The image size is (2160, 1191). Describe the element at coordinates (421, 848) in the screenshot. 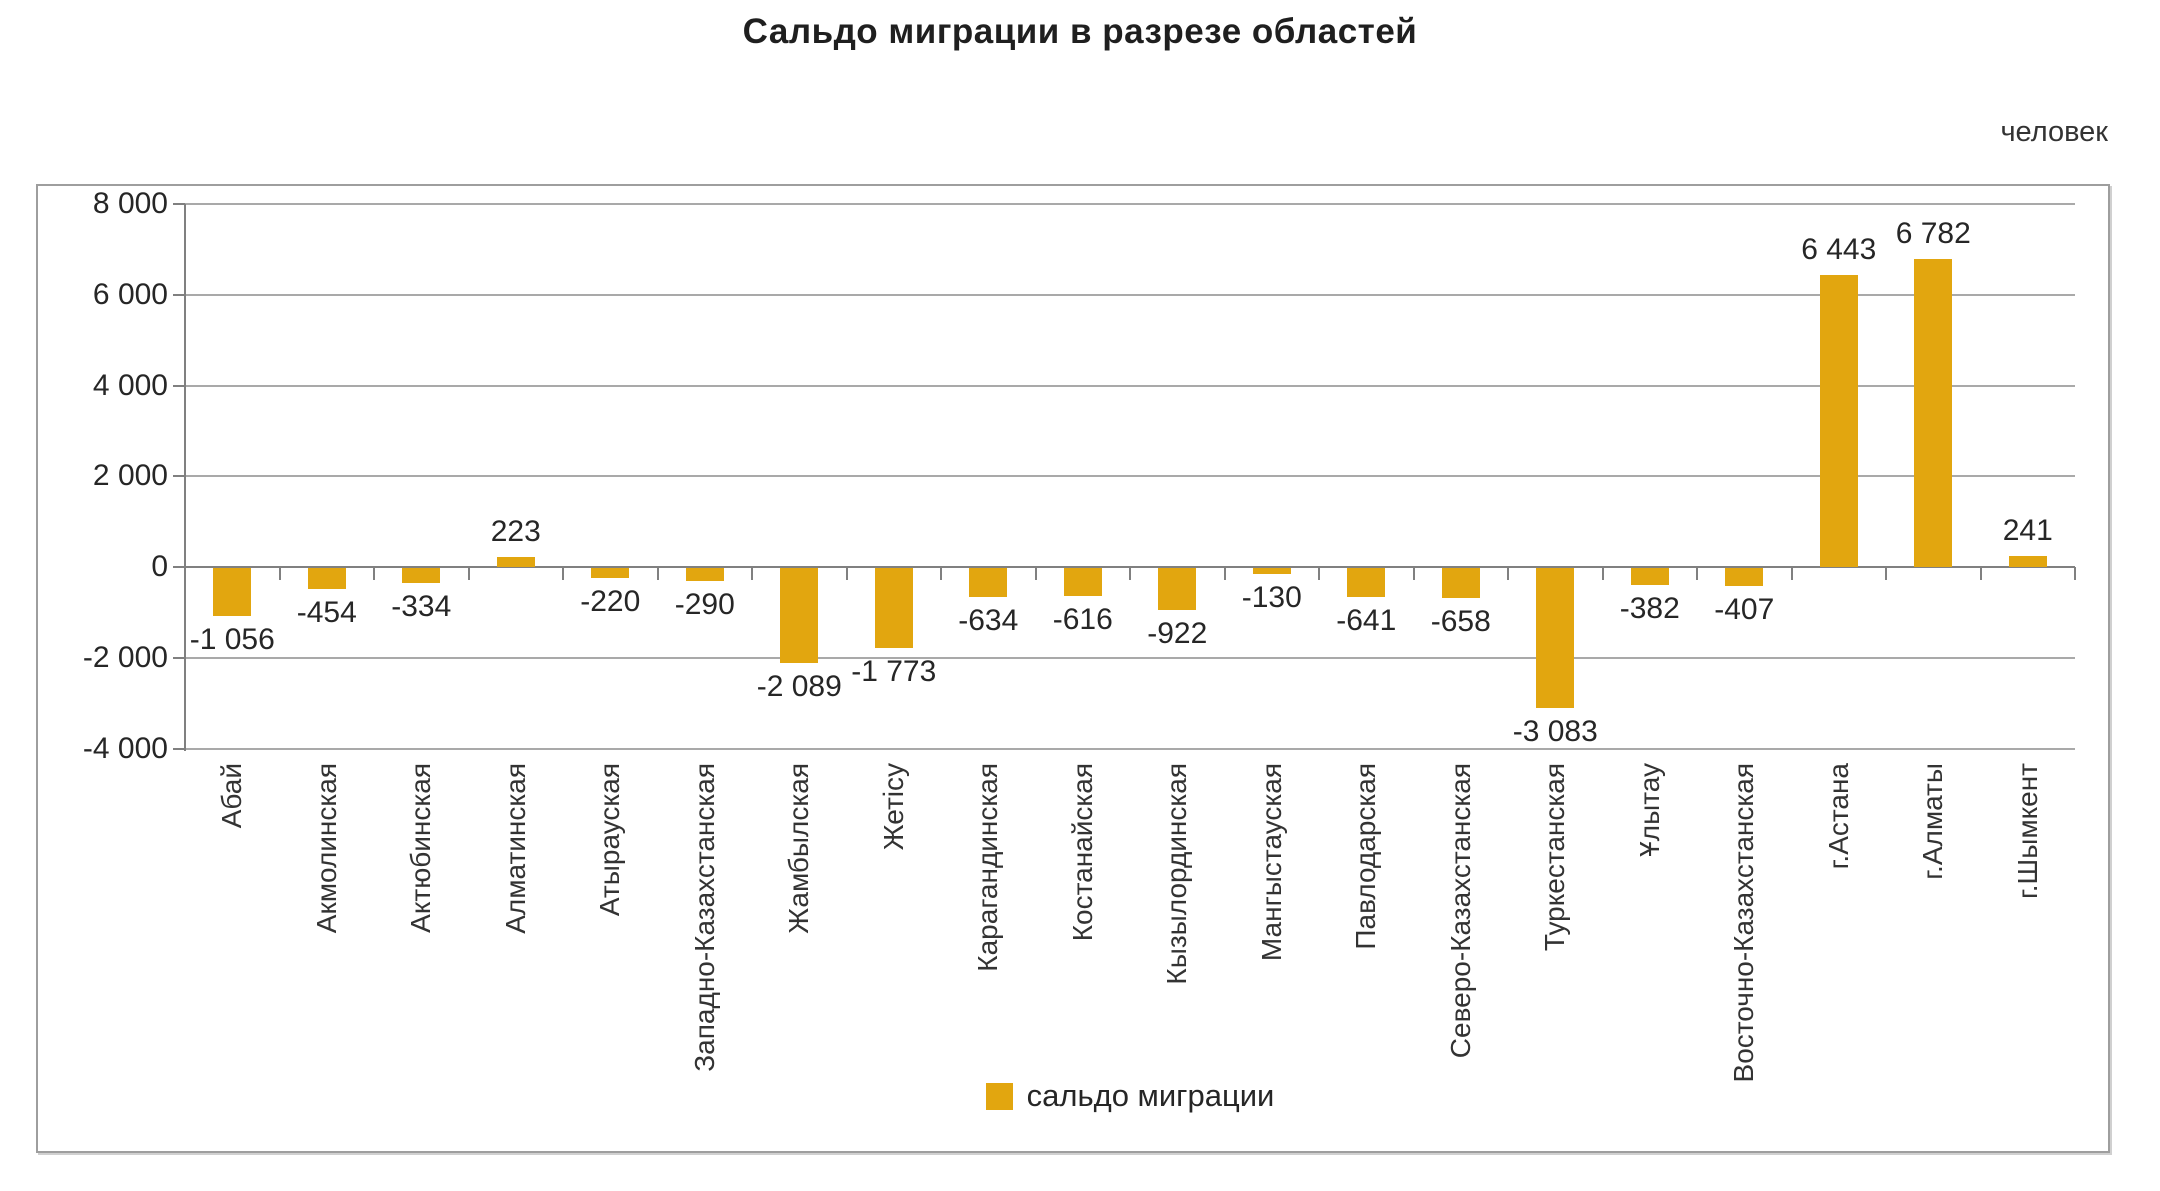

I see `x-category-label: Актюбинская` at that location.